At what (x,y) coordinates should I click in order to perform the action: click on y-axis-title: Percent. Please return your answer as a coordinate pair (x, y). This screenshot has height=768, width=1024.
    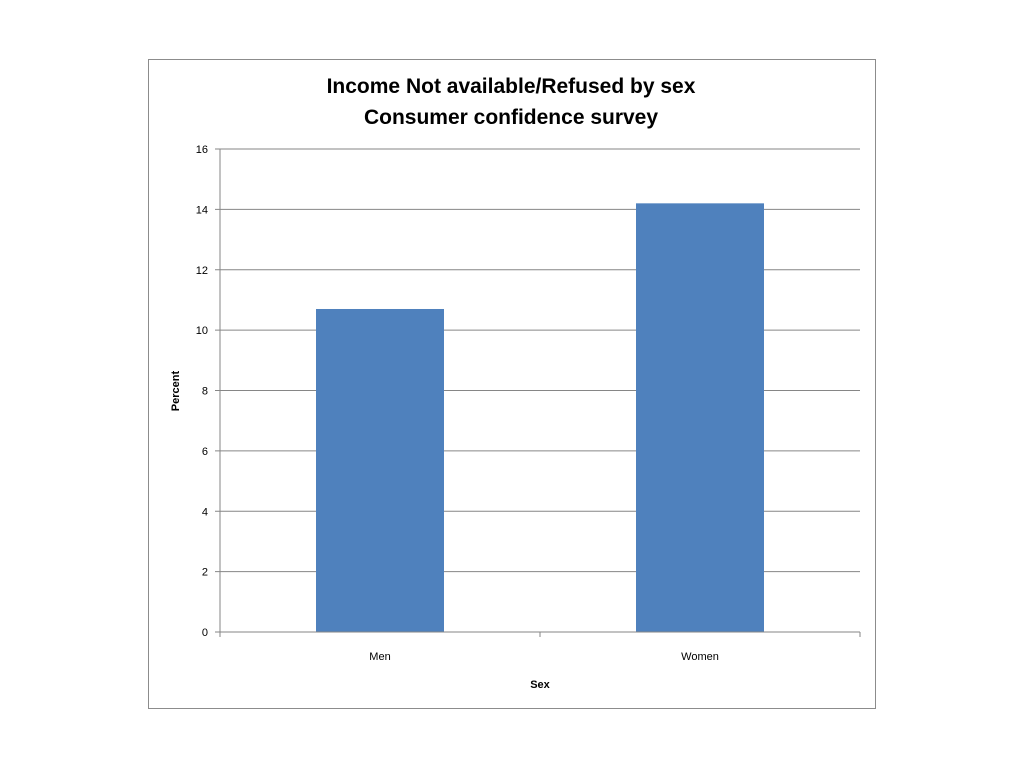
    Looking at the image, I should click on (176, 390).